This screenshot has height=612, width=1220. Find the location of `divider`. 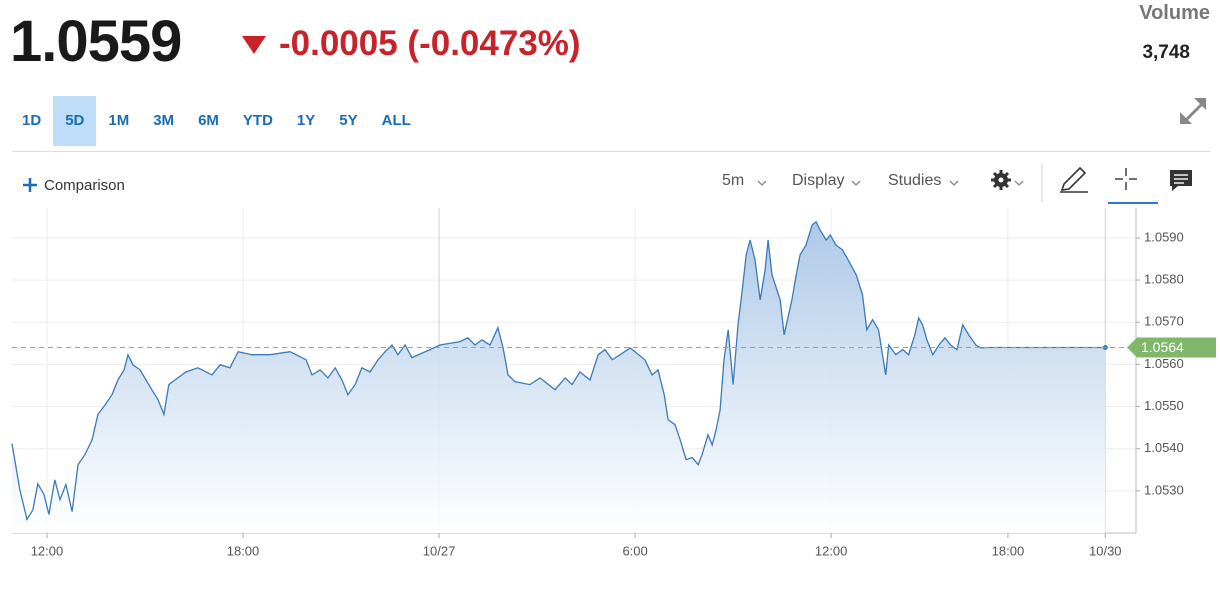

divider is located at coordinates (611, 151).